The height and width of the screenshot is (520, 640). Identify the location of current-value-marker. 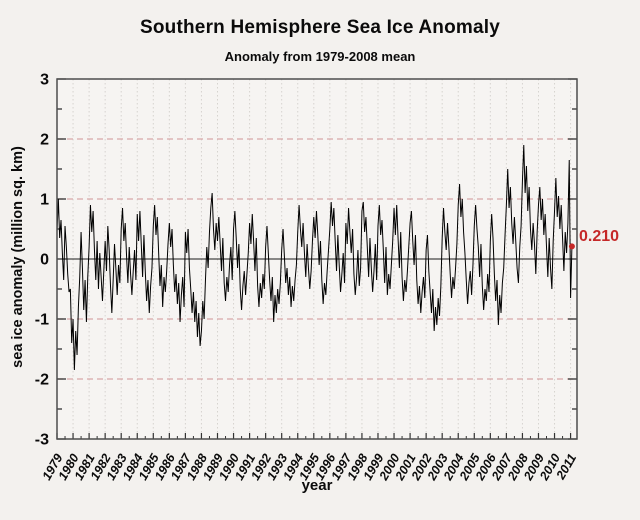
(571, 246).